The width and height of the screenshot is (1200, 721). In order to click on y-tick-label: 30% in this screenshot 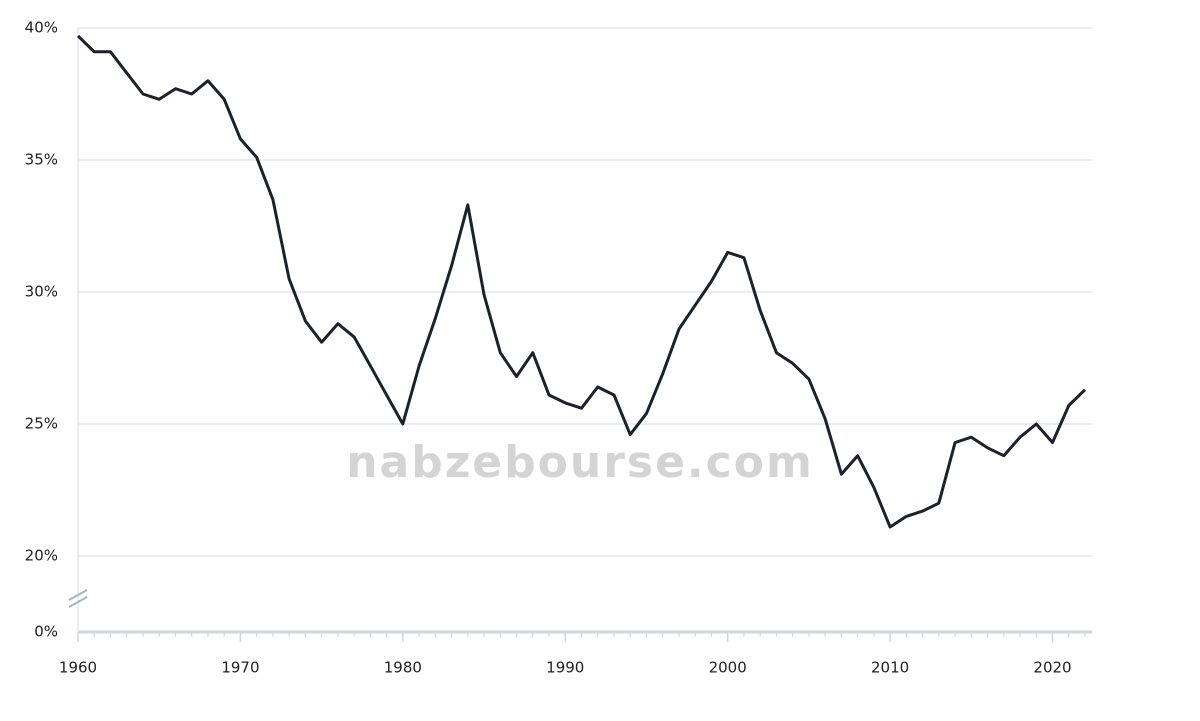, I will do `click(41, 292)`.